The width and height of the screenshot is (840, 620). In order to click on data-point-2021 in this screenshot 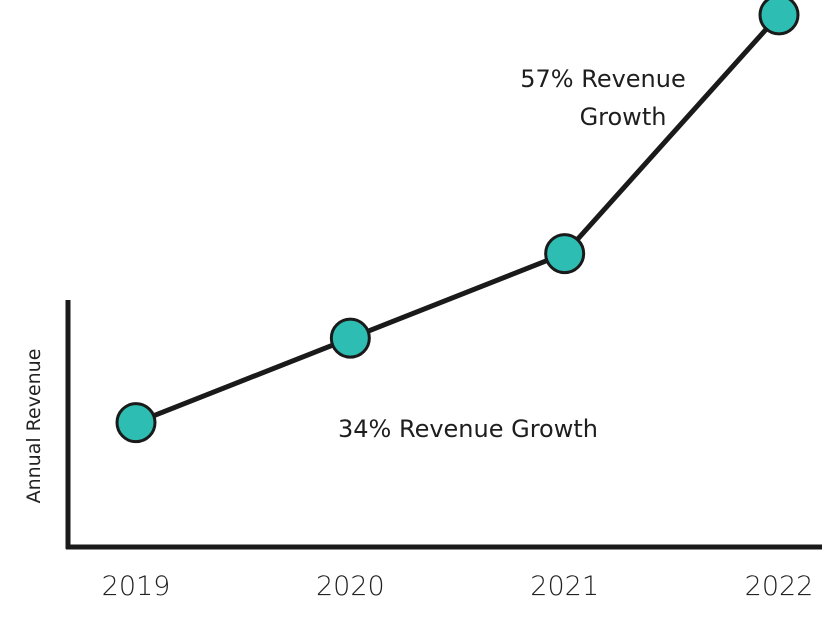, I will do `click(565, 254)`.